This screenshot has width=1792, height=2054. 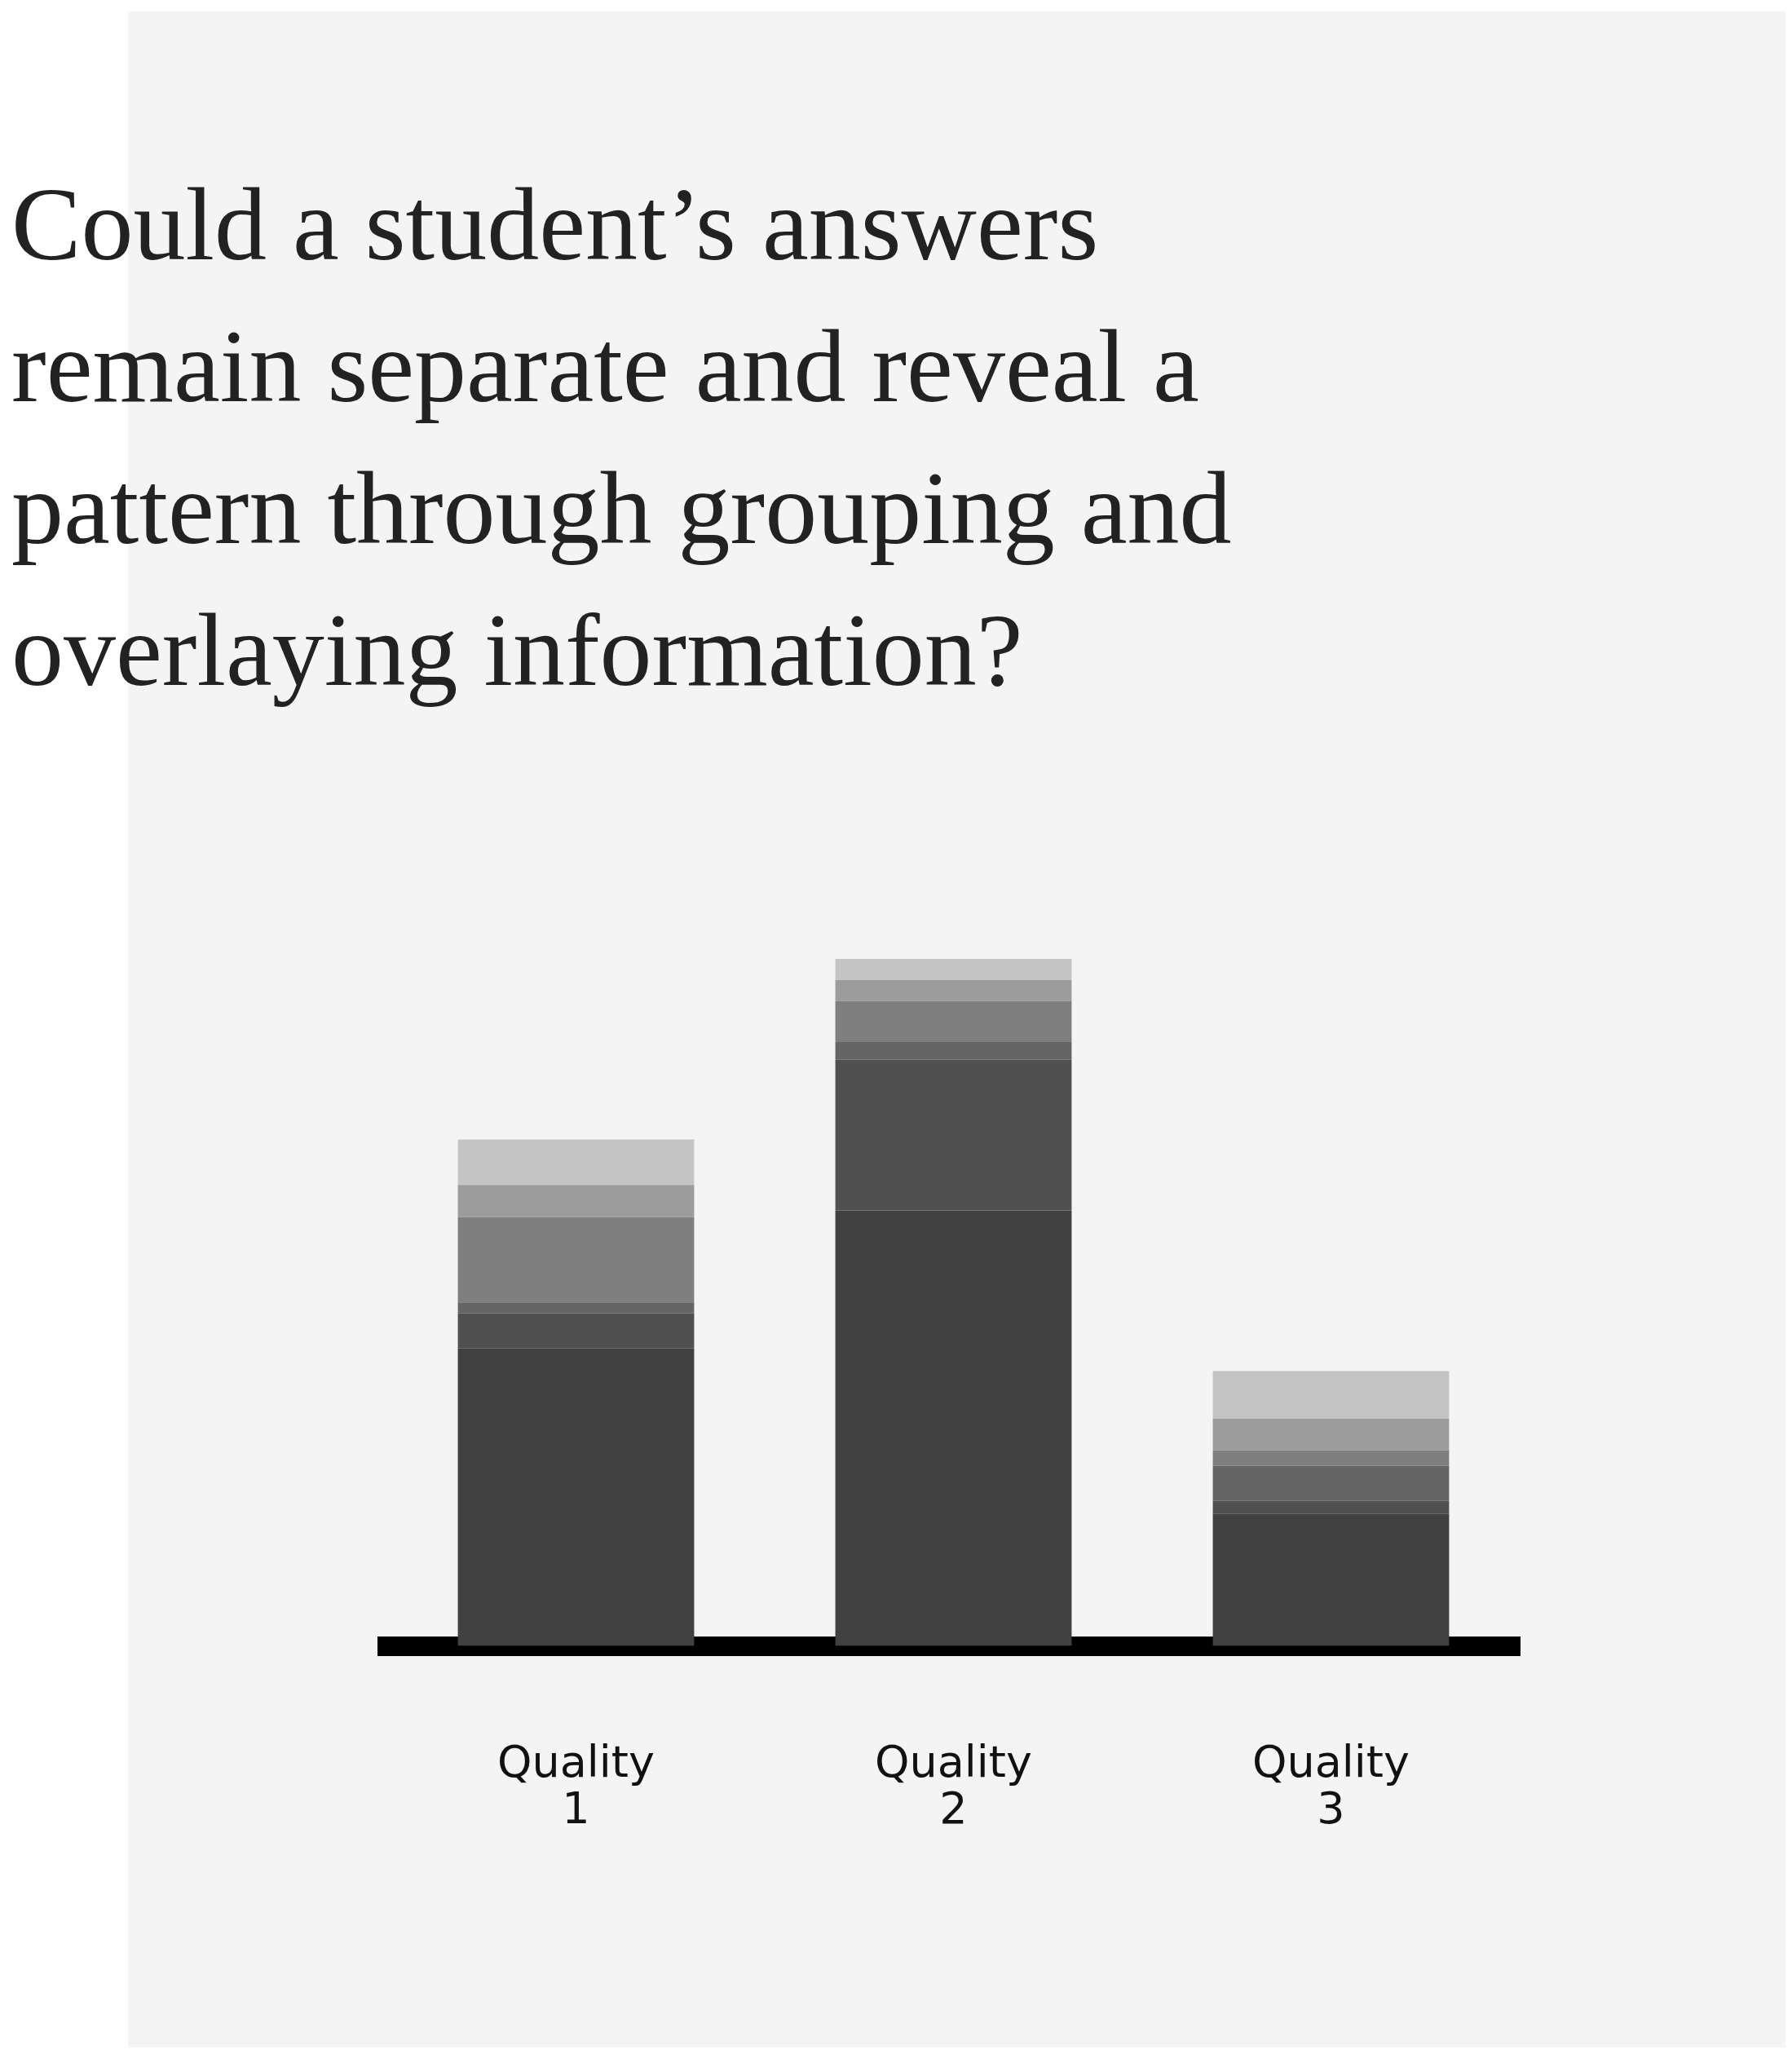 What do you see at coordinates (576, 1784) in the screenshot?
I see `x-tick-label: Quality 1` at bounding box center [576, 1784].